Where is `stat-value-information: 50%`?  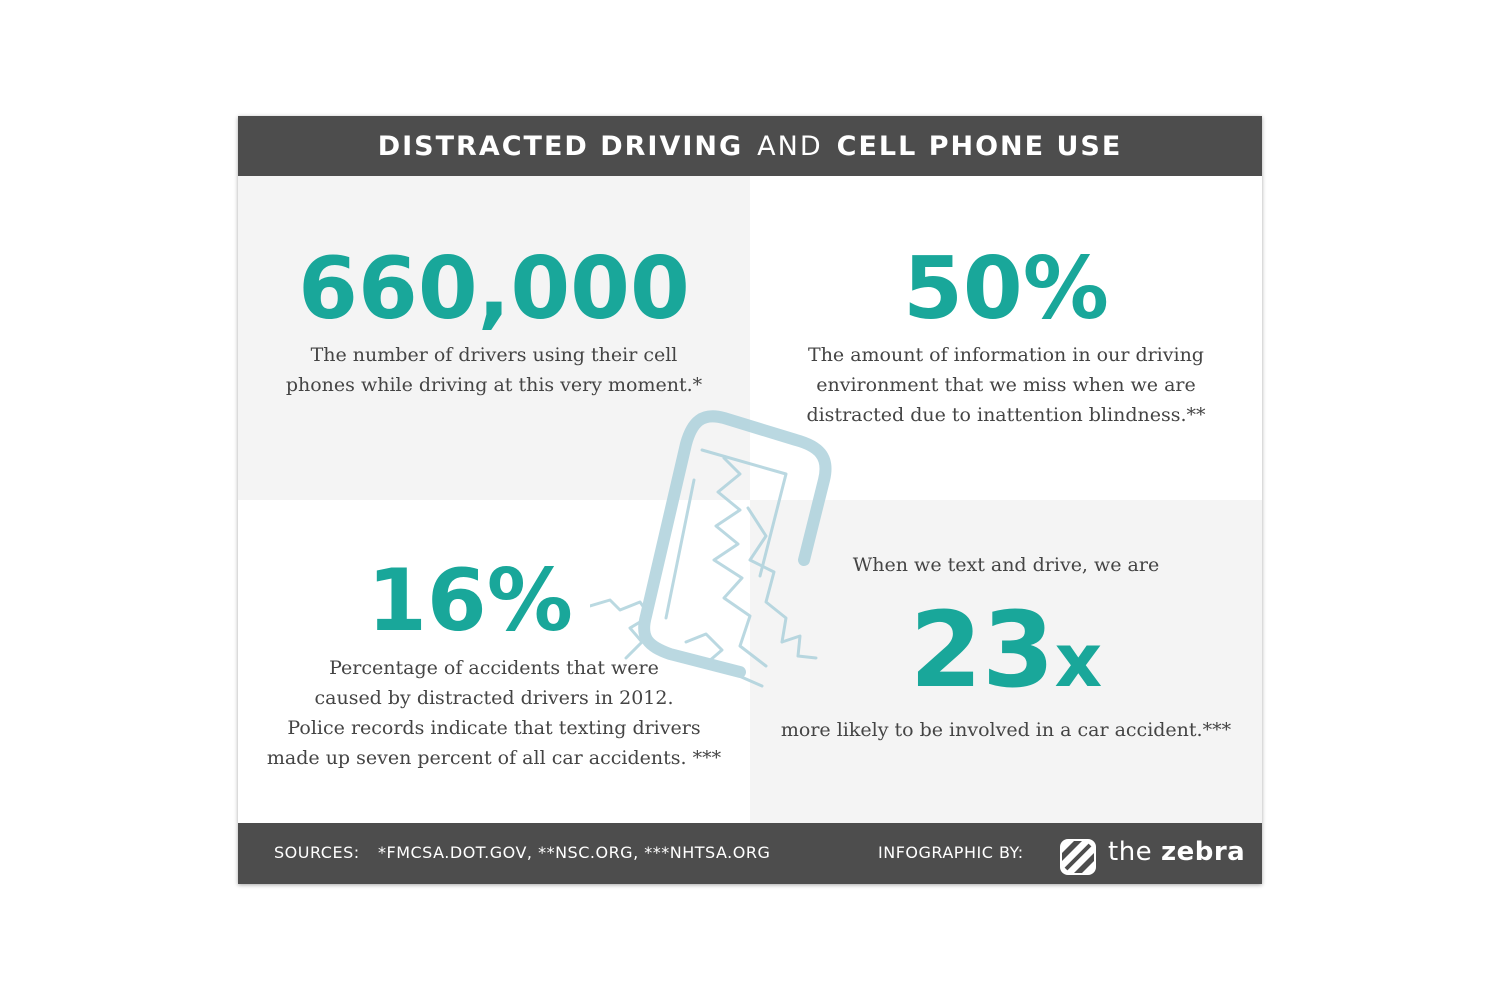
stat-value-information: 50% is located at coordinates (1006, 289).